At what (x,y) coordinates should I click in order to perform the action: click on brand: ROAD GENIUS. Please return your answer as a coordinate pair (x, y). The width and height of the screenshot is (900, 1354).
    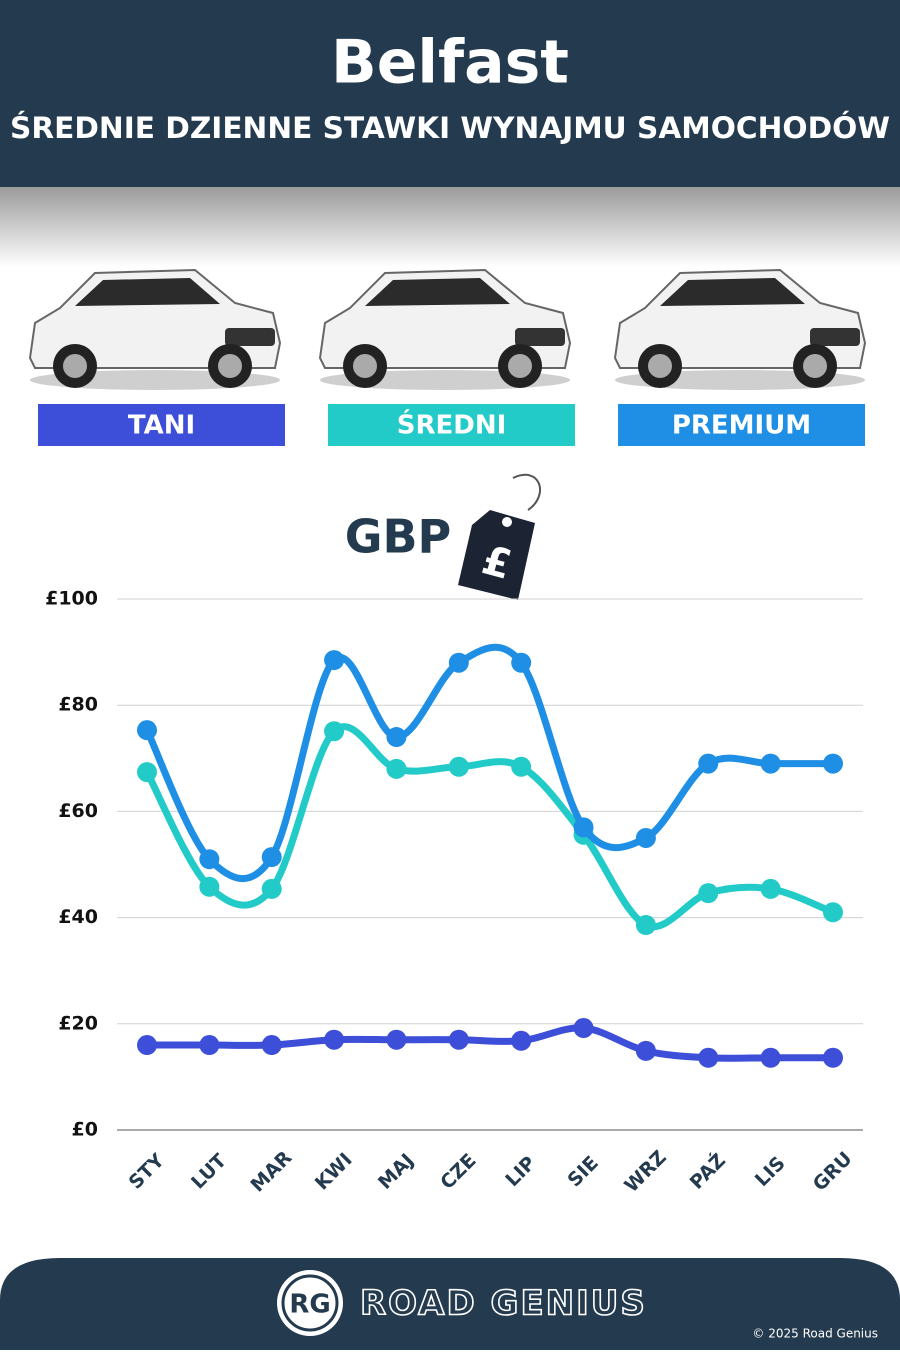
    Looking at the image, I should click on (503, 1304).